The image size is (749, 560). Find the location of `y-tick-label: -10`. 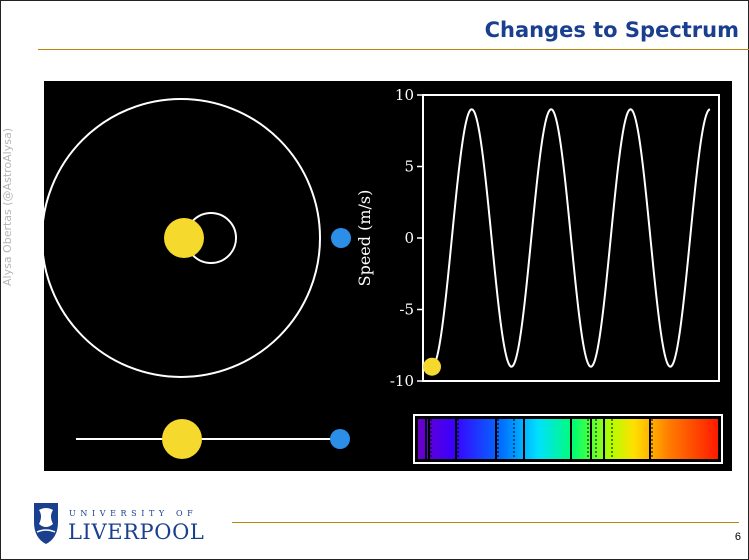

y-tick-label: -10 is located at coordinates (402, 381).